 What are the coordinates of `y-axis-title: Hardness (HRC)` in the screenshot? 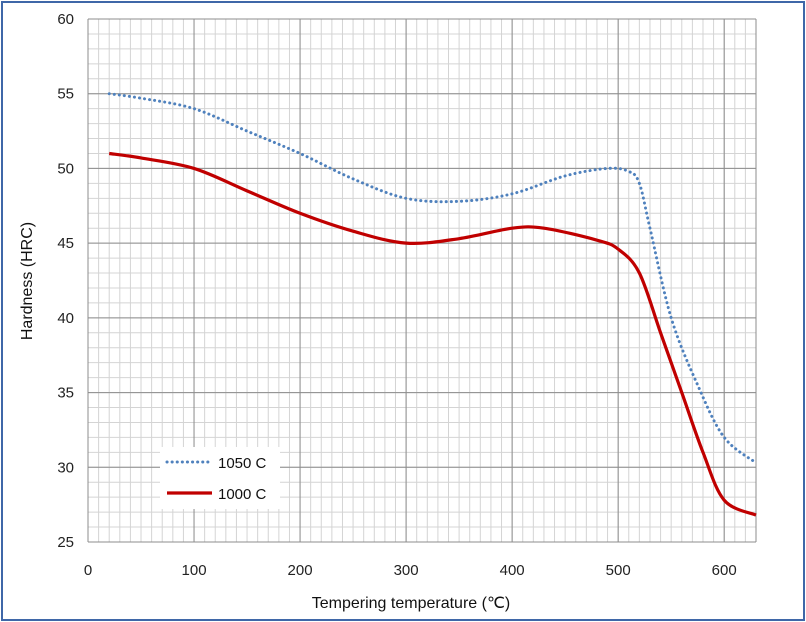 It's located at (27, 281).